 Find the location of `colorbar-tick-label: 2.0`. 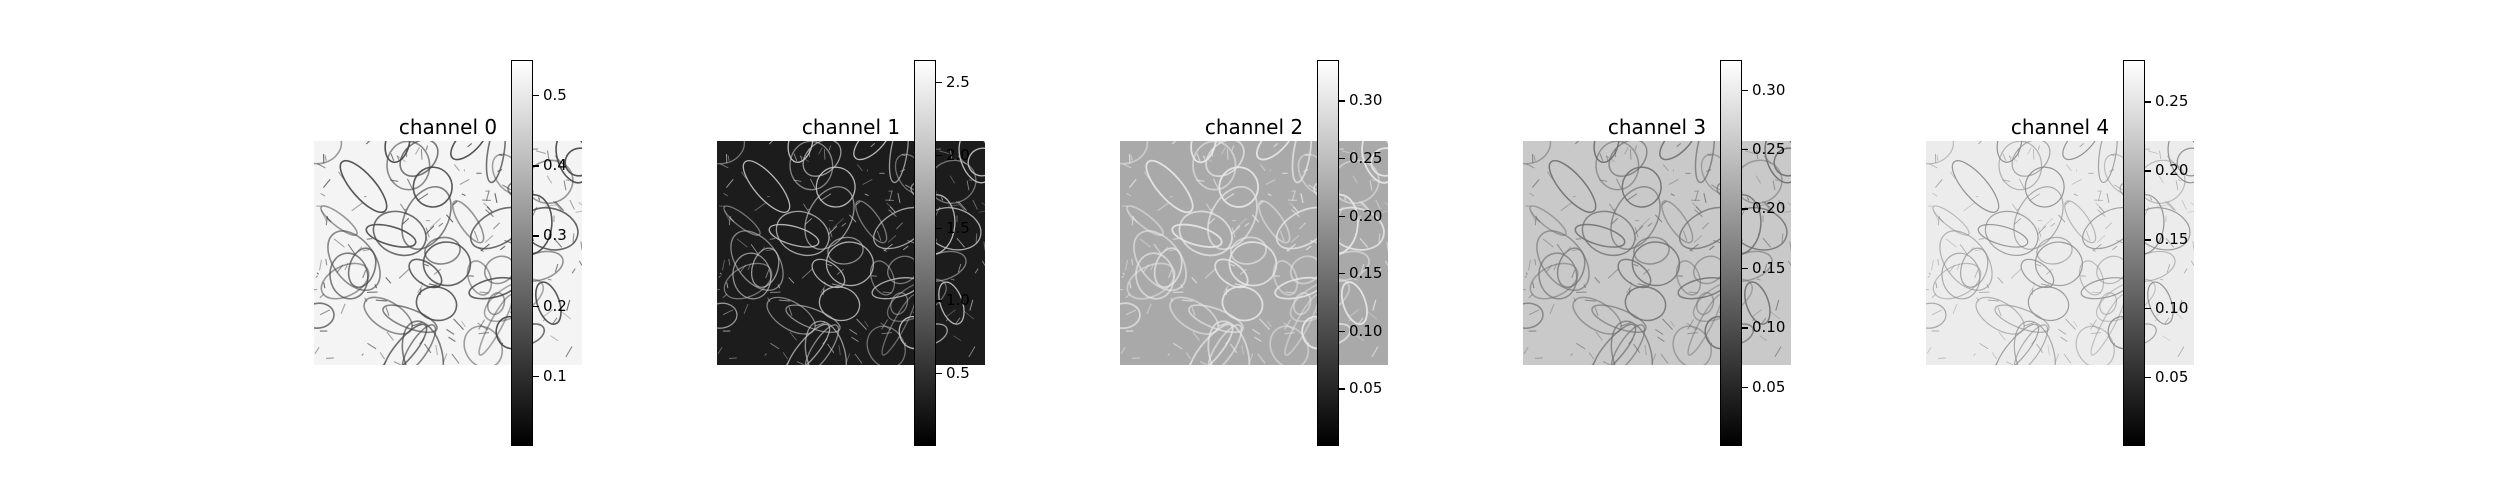

colorbar-tick-label: 2.0 is located at coordinates (958, 154).